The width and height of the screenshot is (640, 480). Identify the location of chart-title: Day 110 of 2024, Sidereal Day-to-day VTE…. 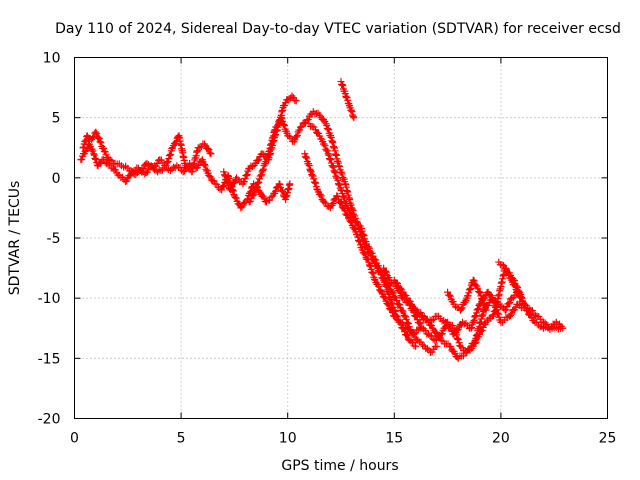
(338, 29).